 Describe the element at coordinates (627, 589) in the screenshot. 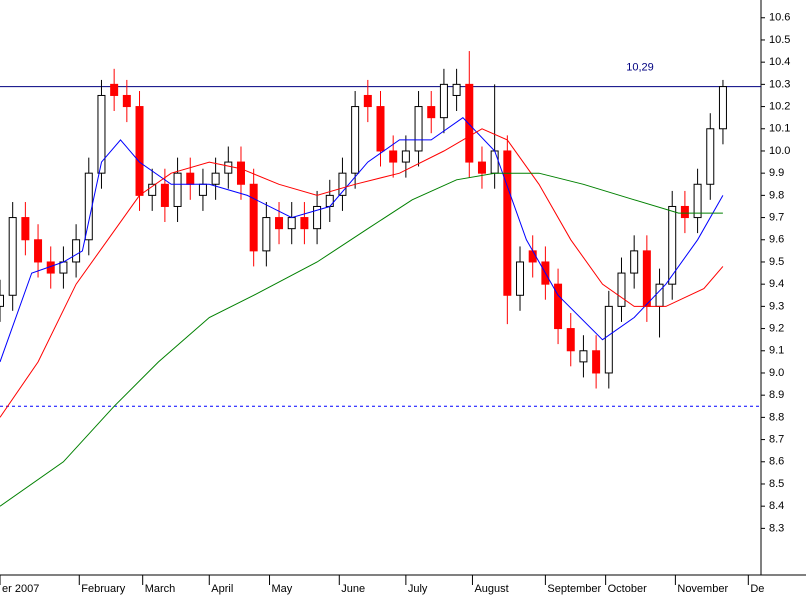

I see `x-tick-label: October` at that location.